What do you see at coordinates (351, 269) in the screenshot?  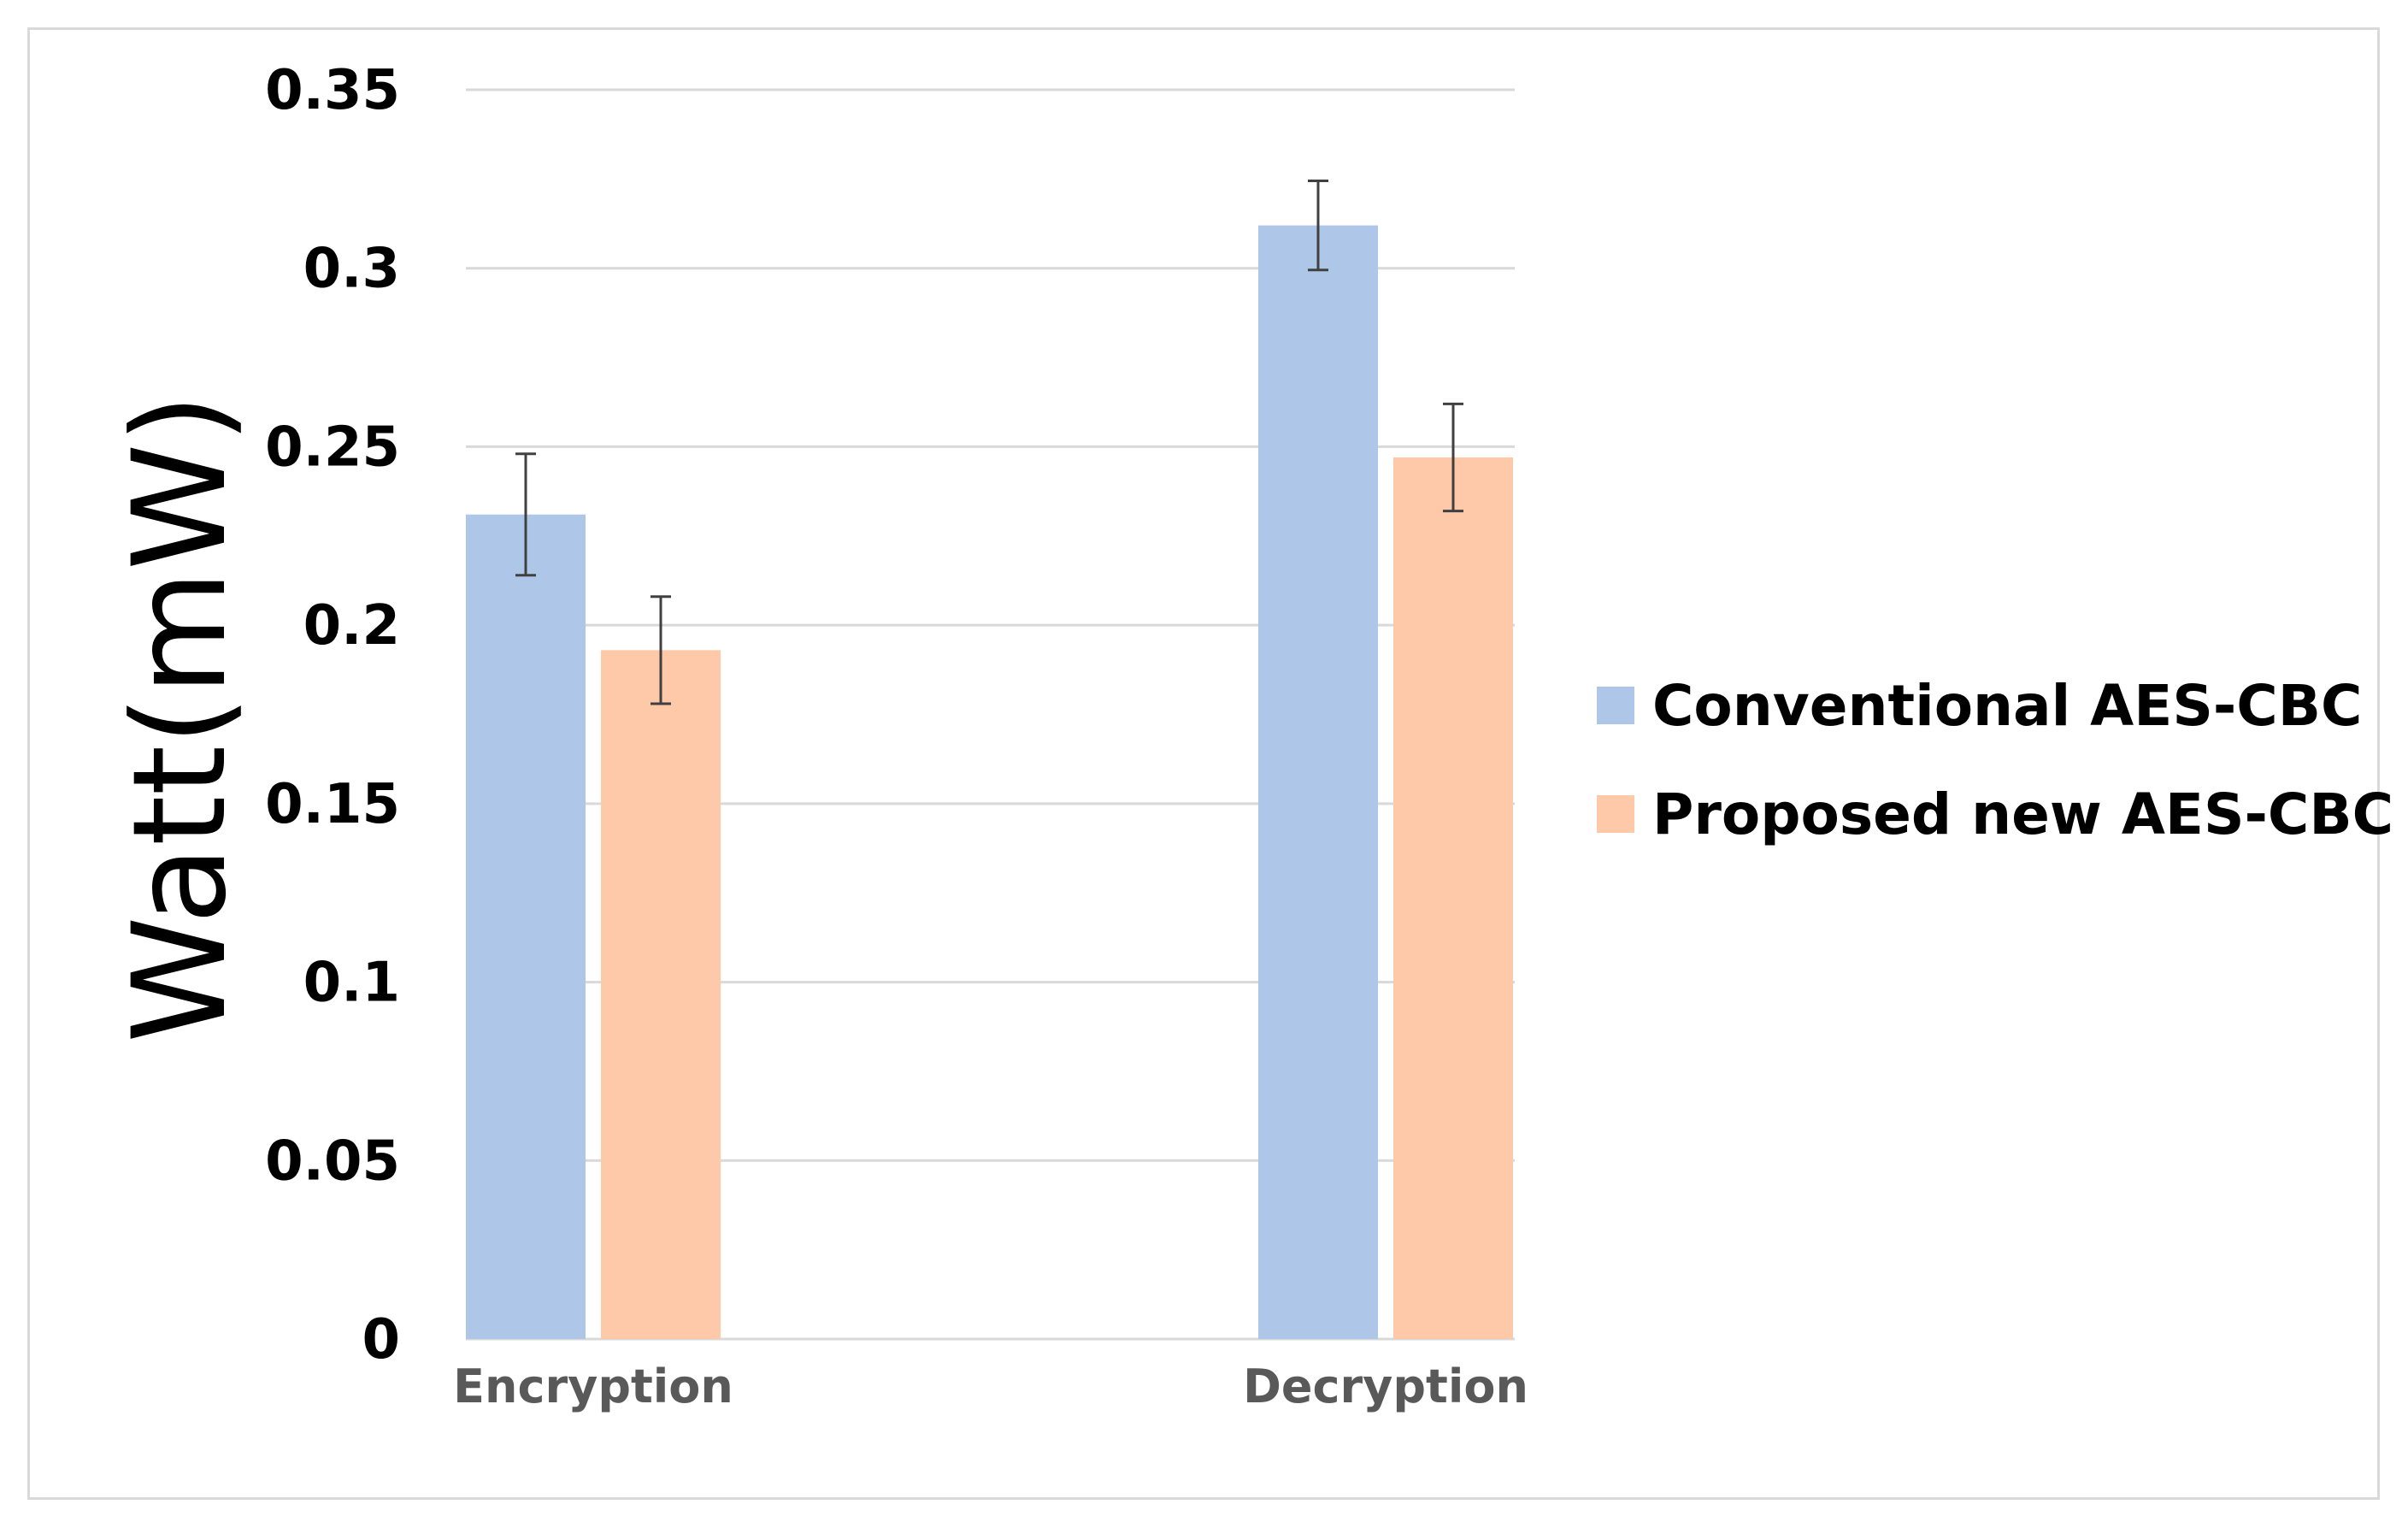 I see `y-tick-label: 0.3` at bounding box center [351, 269].